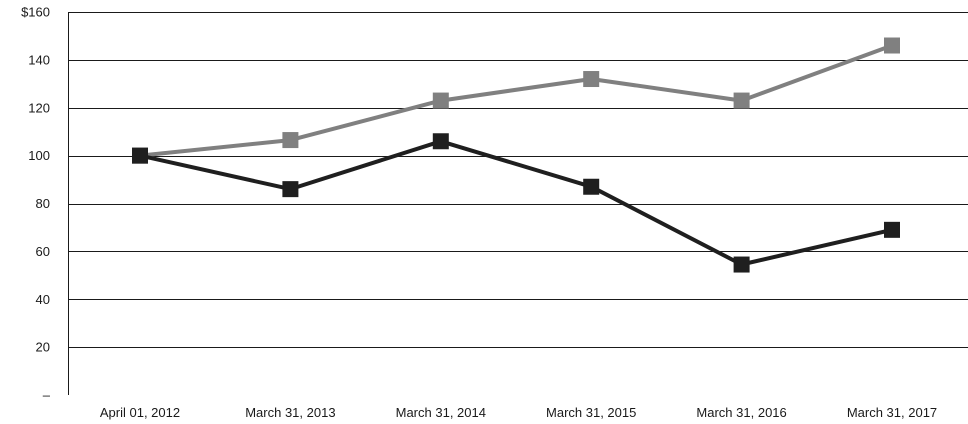  I want to click on x-tick-label: March 31, 2015, so click(591, 412).